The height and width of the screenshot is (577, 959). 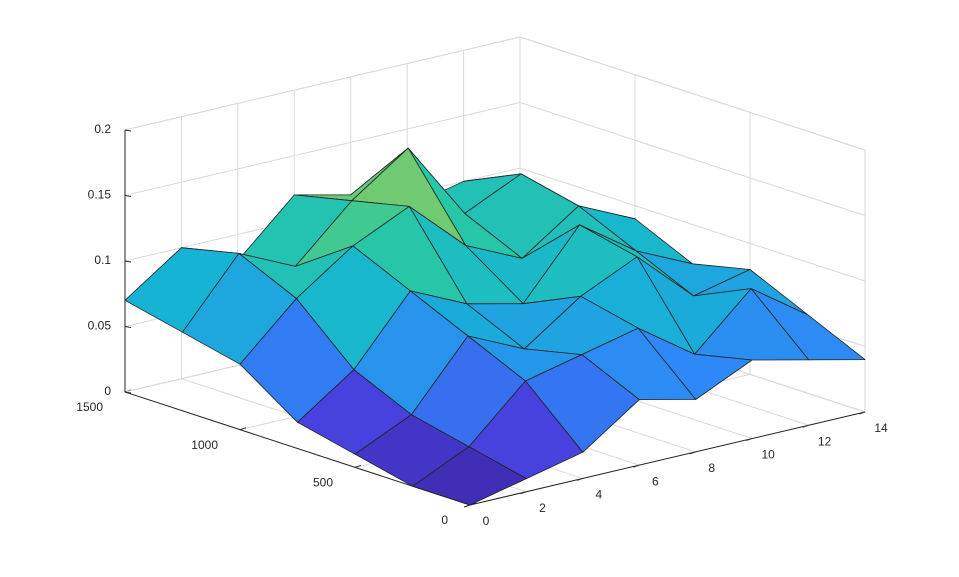 What do you see at coordinates (100, 195) in the screenshot?
I see `z-tick-label: 0.15` at bounding box center [100, 195].